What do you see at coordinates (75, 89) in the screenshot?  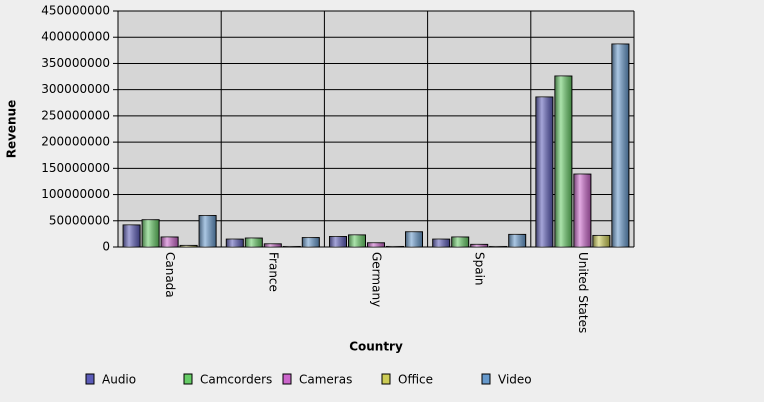 I see `y-tick-label: 300000000` at bounding box center [75, 89].